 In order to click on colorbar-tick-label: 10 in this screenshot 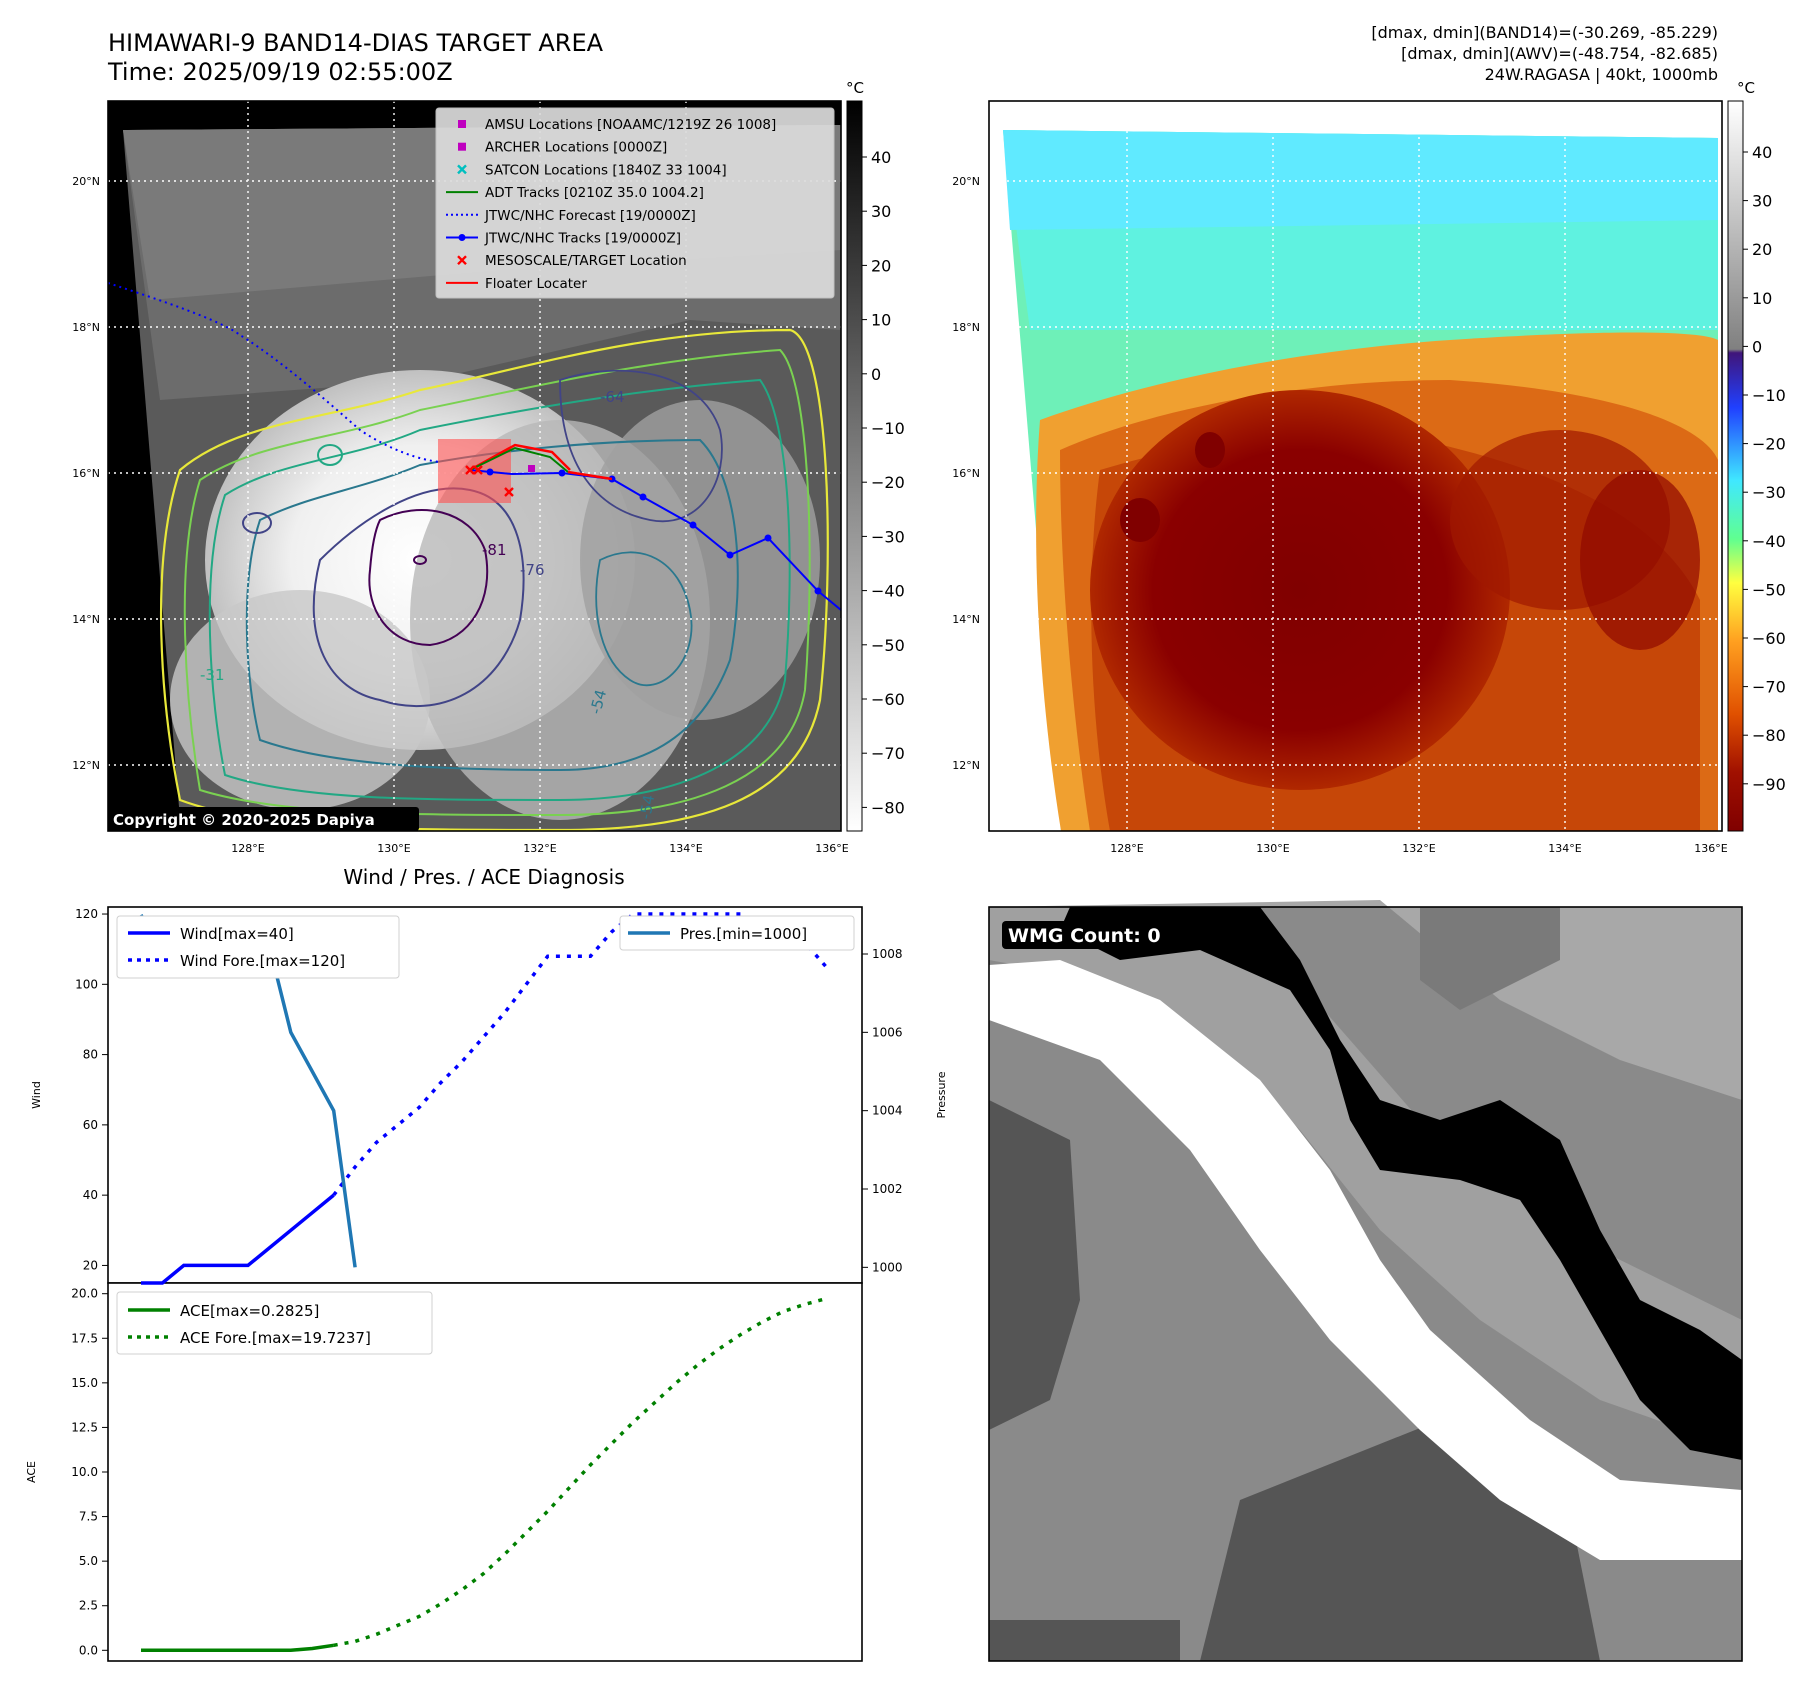, I will do `click(881, 320)`.